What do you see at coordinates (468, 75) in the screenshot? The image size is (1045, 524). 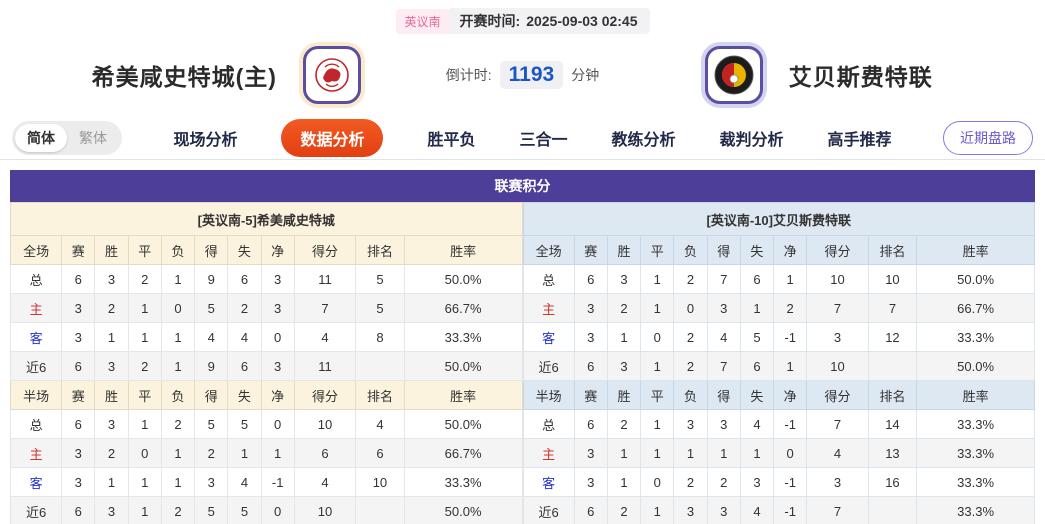 I see `countdown-label: 倒计时:` at bounding box center [468, 75].